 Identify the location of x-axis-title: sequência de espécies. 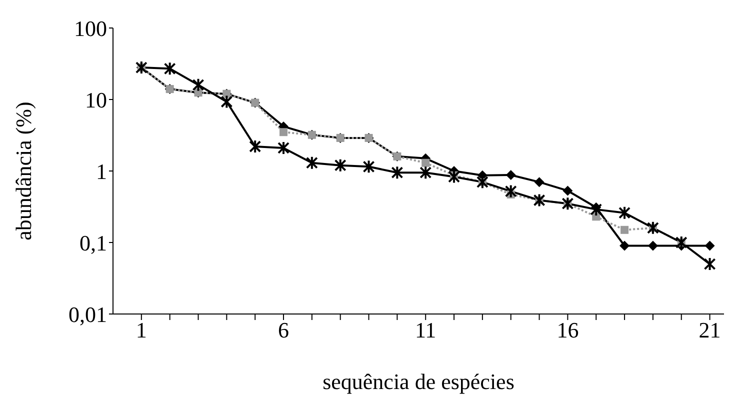
(418, 381).